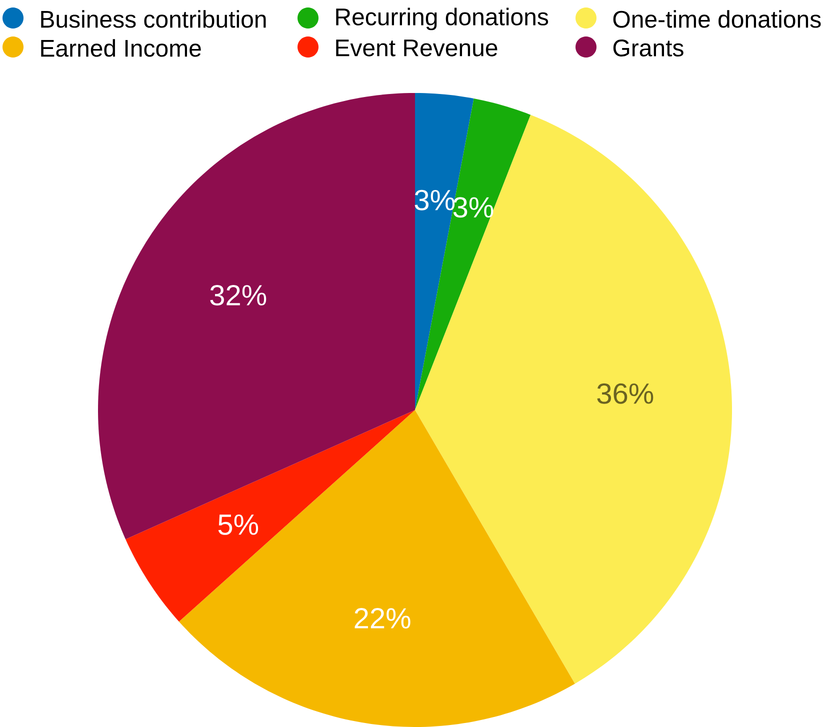  I want to click on data-label: 3%, so click(473, 207).